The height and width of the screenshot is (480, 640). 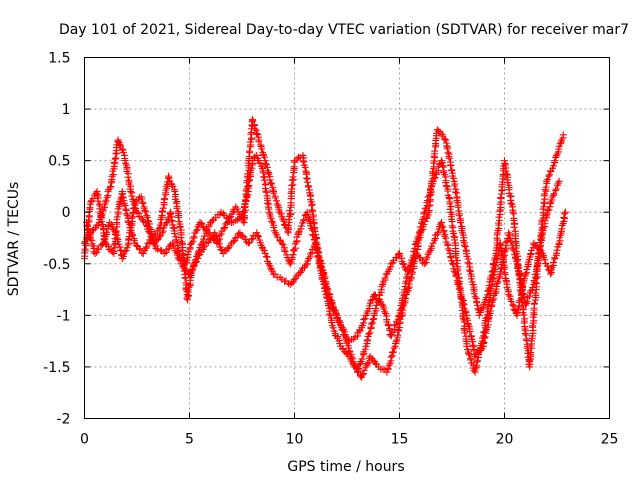 What do you see at coordinates (400, 440) in the screenshot?
I see `x-tick-label: 15` at bounding box center [400, 440].